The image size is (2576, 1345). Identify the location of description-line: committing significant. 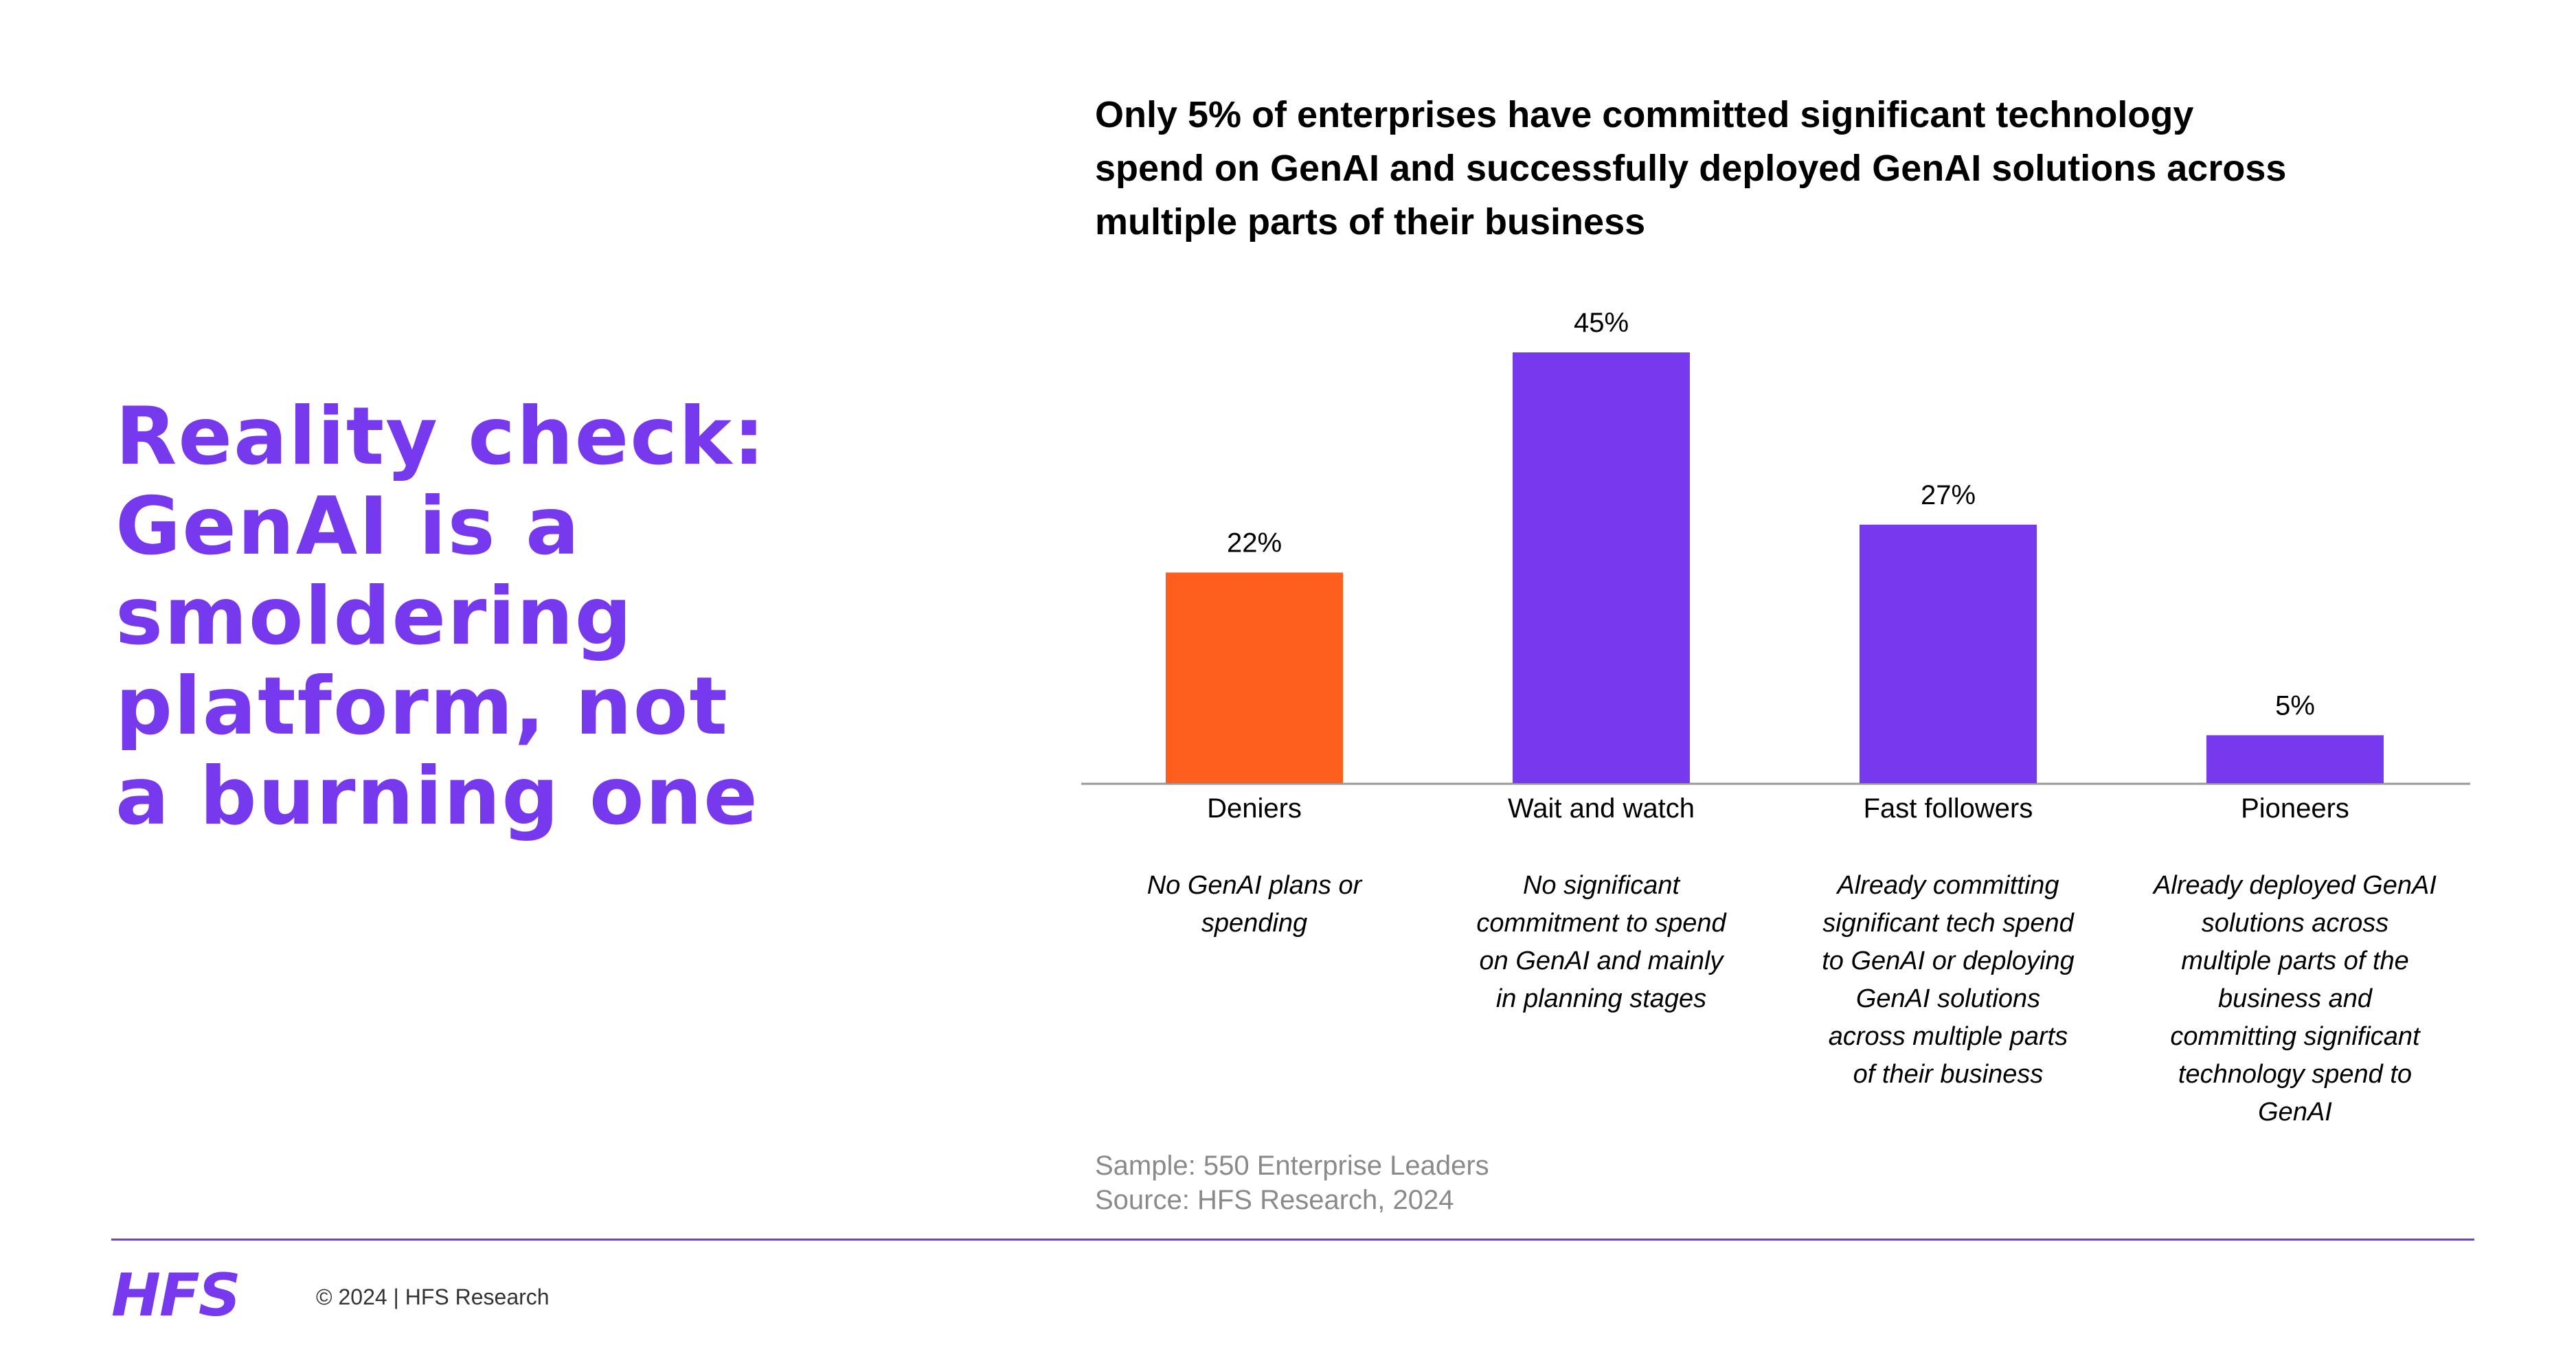
(2295, 1036).